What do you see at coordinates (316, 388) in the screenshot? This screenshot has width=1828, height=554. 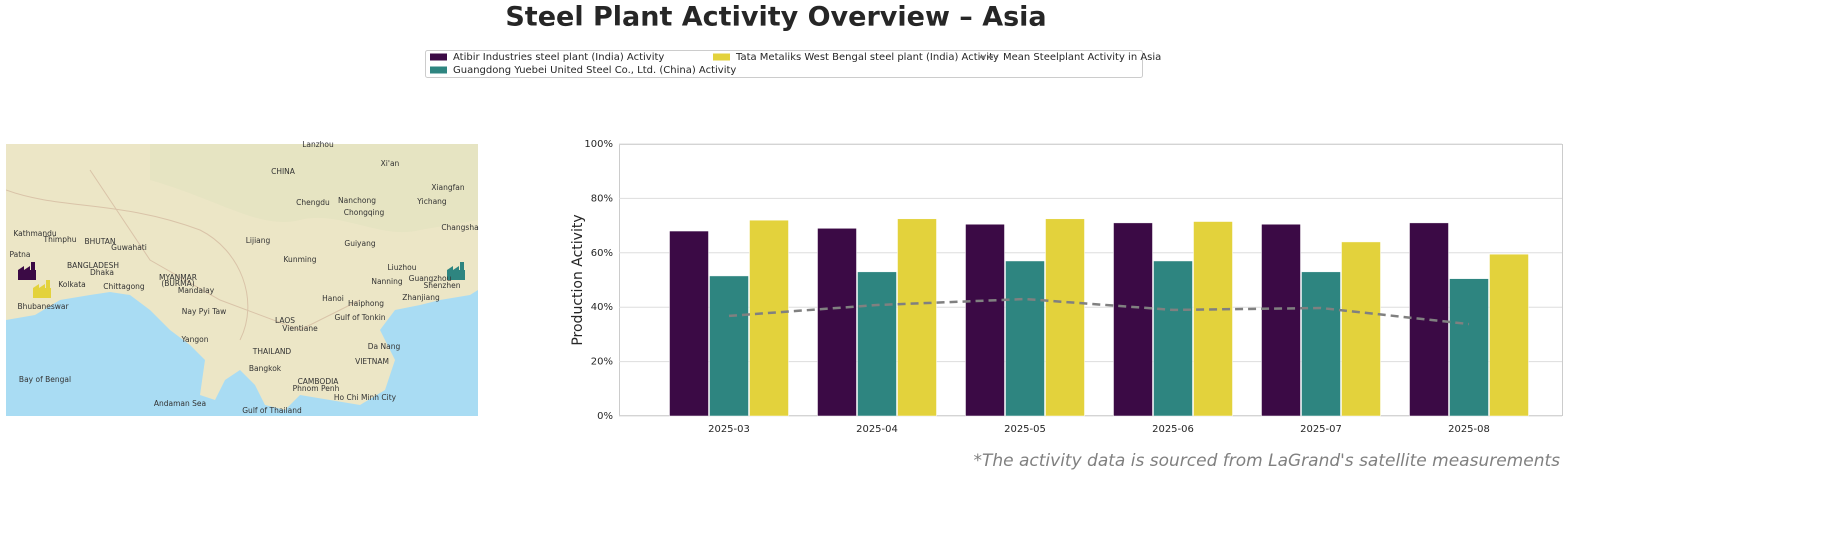 I see `map-label: Phnom Penh` at bounding box center [316, 388].